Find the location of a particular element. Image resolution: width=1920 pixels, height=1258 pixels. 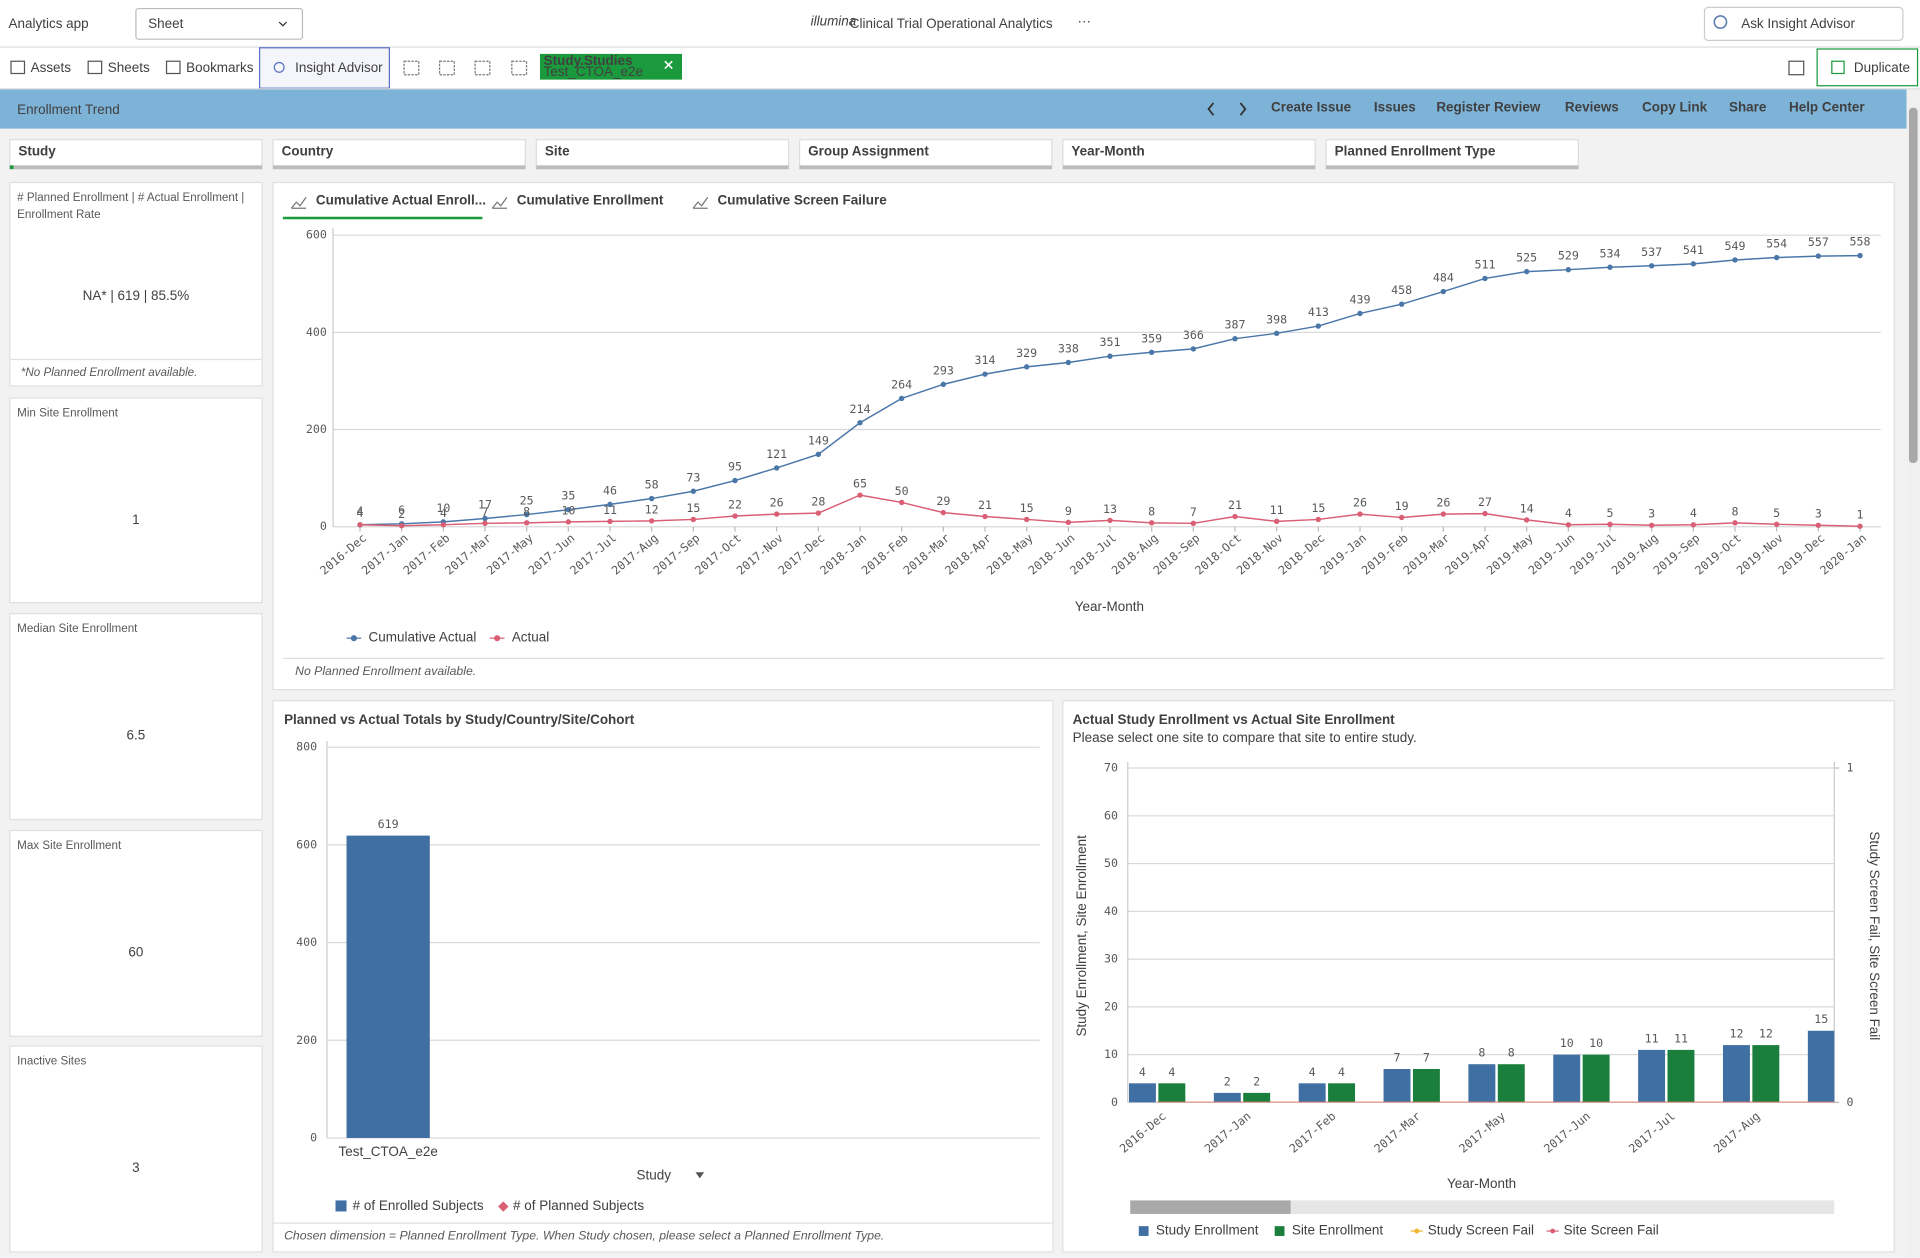

data-label: 21 is located at coordinates (985, 505).